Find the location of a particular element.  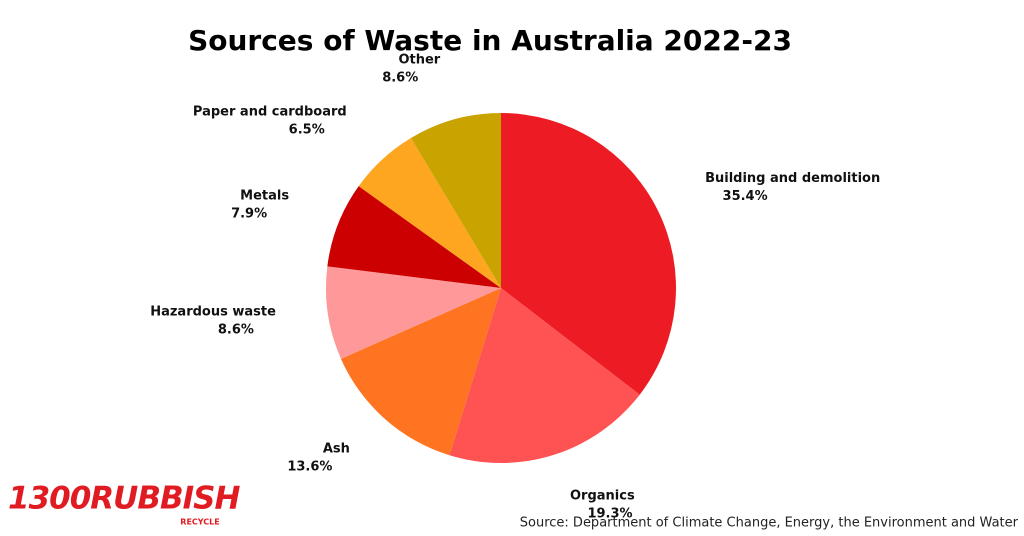

slice-label: Metals is located at coordinates (264, 196).